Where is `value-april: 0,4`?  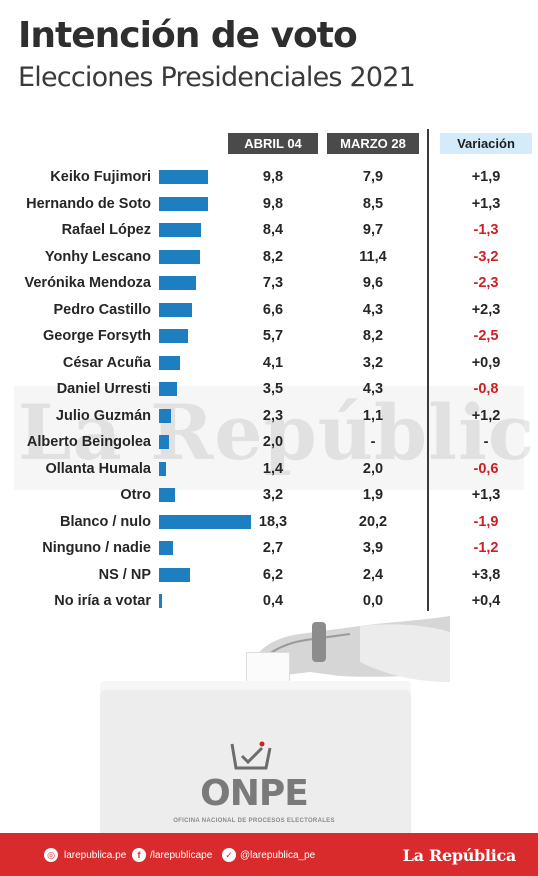
value-april: 0,4 is located at coordinates (273, 601).